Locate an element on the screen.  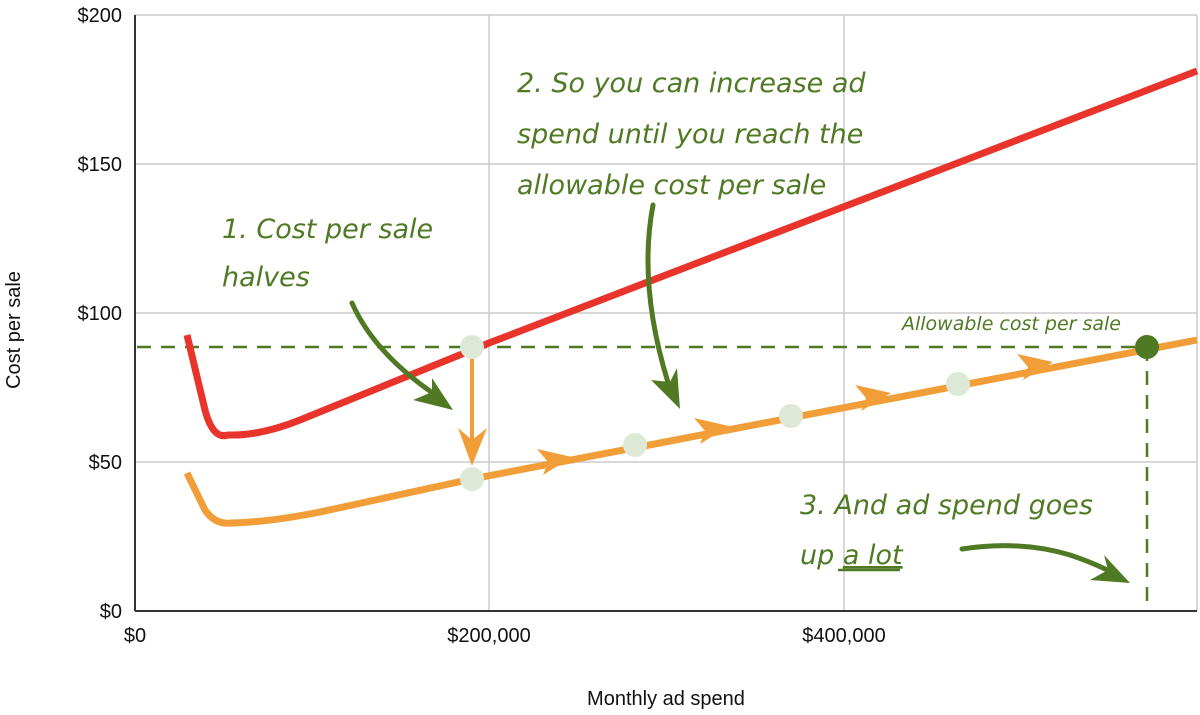
marker-before-point is located at coordinates (472, 347).